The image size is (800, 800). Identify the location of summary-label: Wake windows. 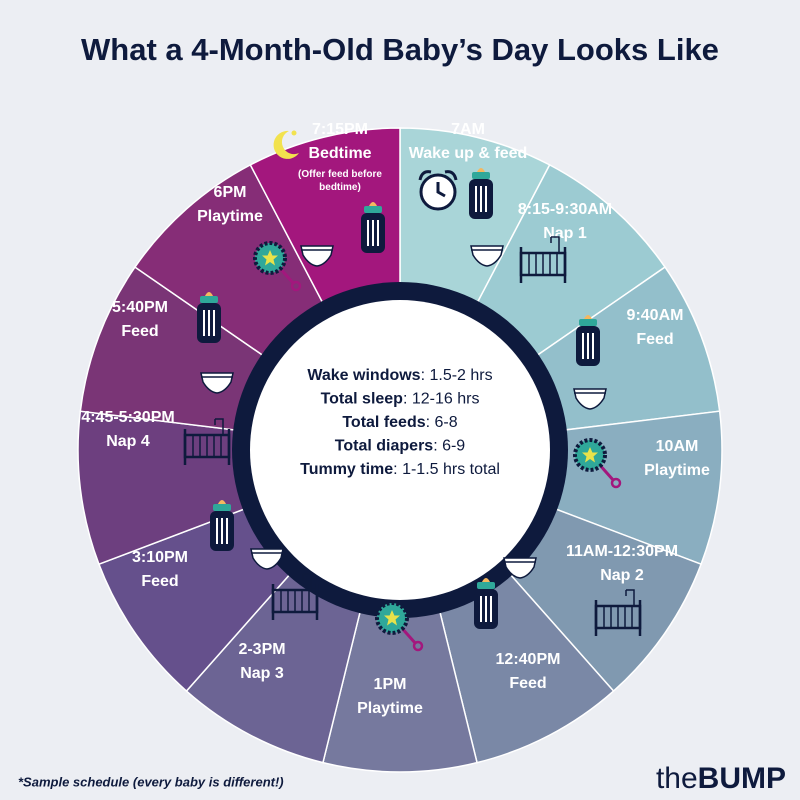
(363, 375).